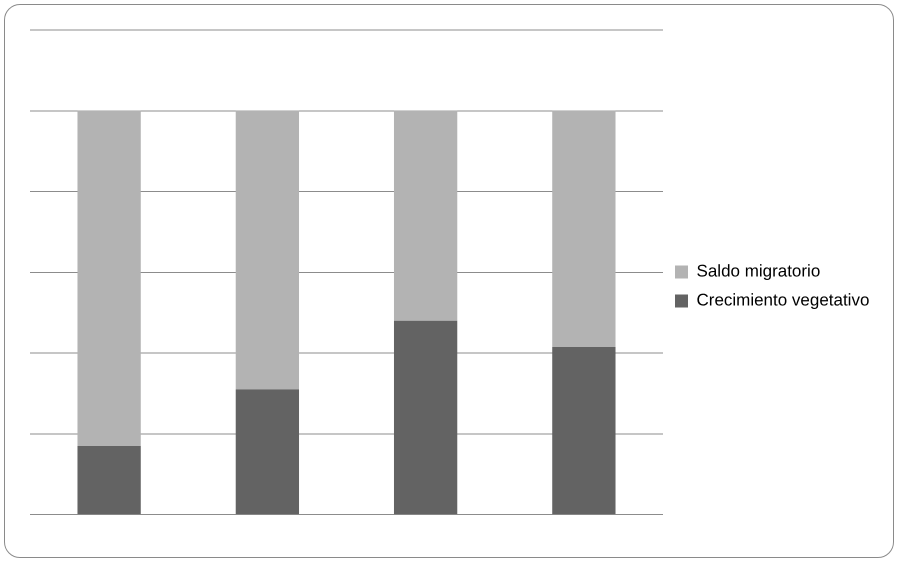 Image resolution: width=900 pixels, height=563 pixels. Describe the element at coordinates (783, 300) in the screenshot. I see `legend-label: Crecimiento vegetativo` at that location.